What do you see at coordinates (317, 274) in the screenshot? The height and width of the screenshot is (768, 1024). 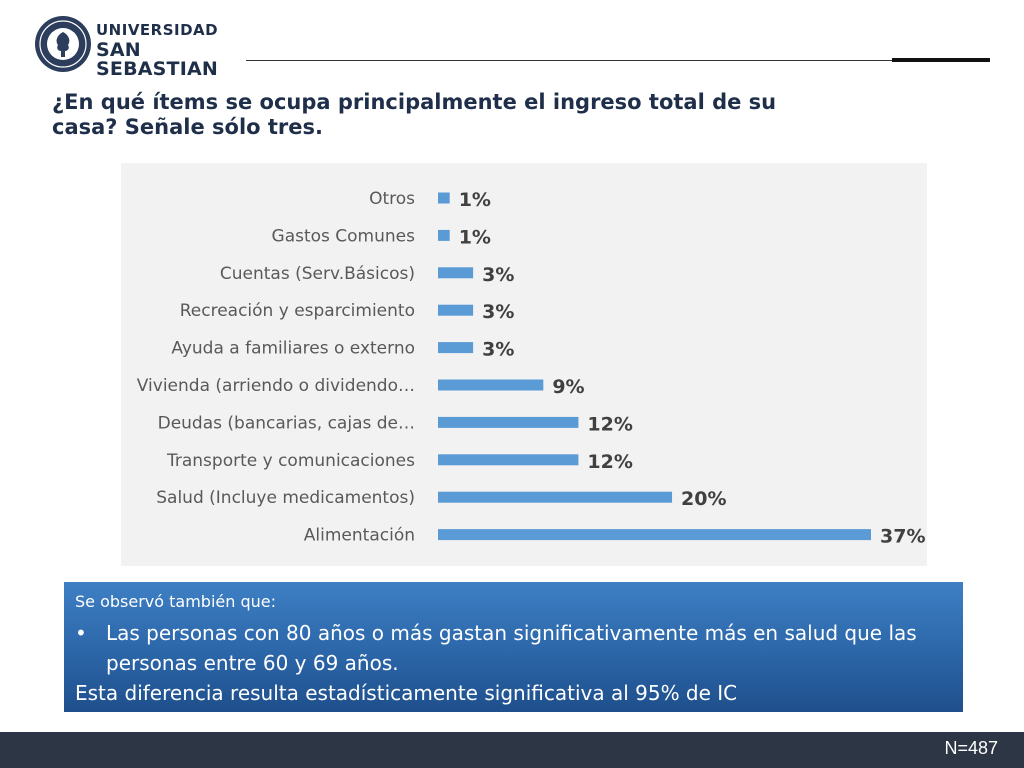 I see `category-label: Cuentas (Serv.Básicos)` at bounding box center [317, 274].